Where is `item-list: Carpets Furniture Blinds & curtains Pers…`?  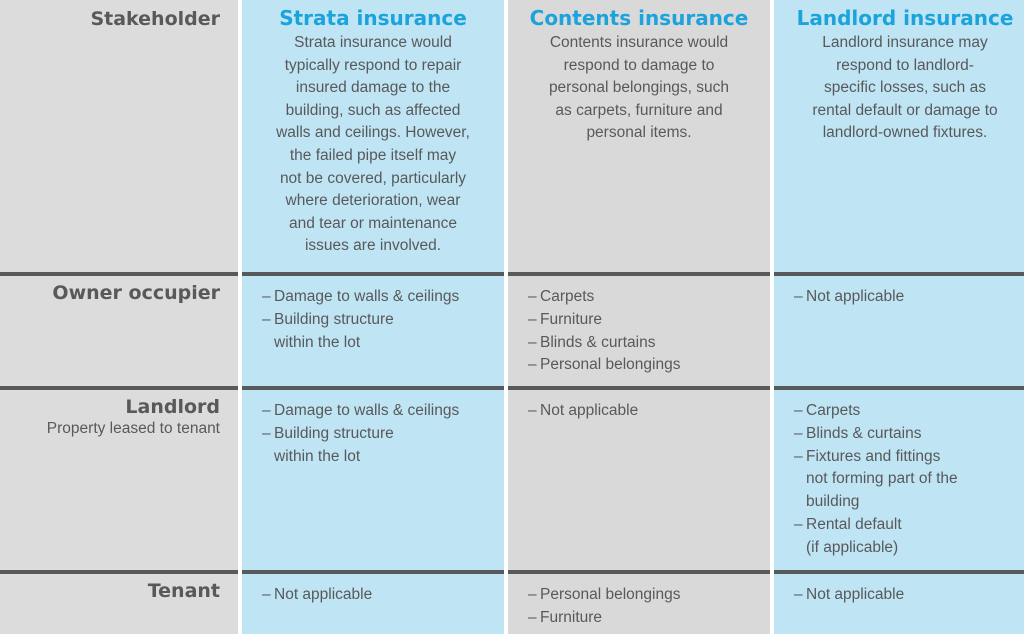 item-list: Carpets Furniture Blinds & curtains Pers… is located at coordinates (639, 326).